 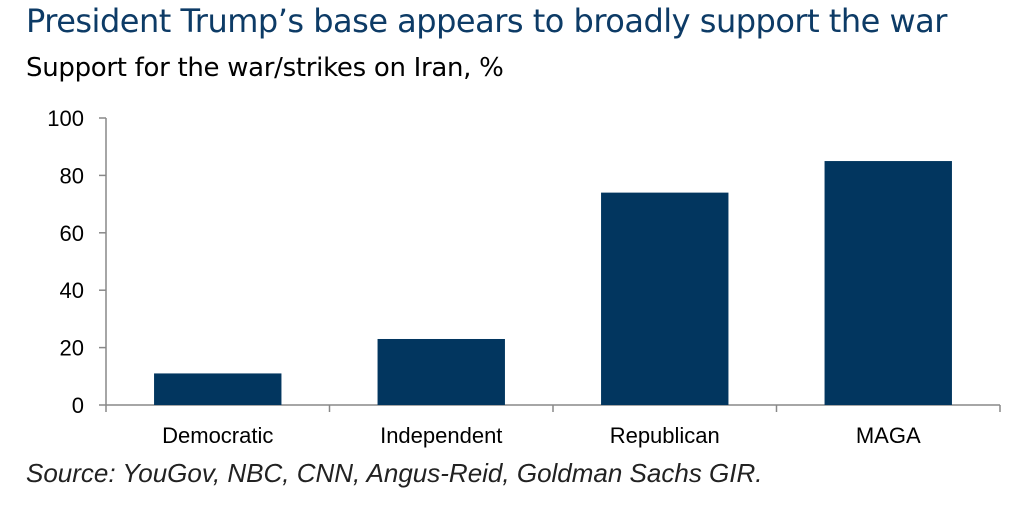 What do you see at coordinates (888, 283) in the screenshot?
I see `bar-maga` at bounding box center [888, 283].